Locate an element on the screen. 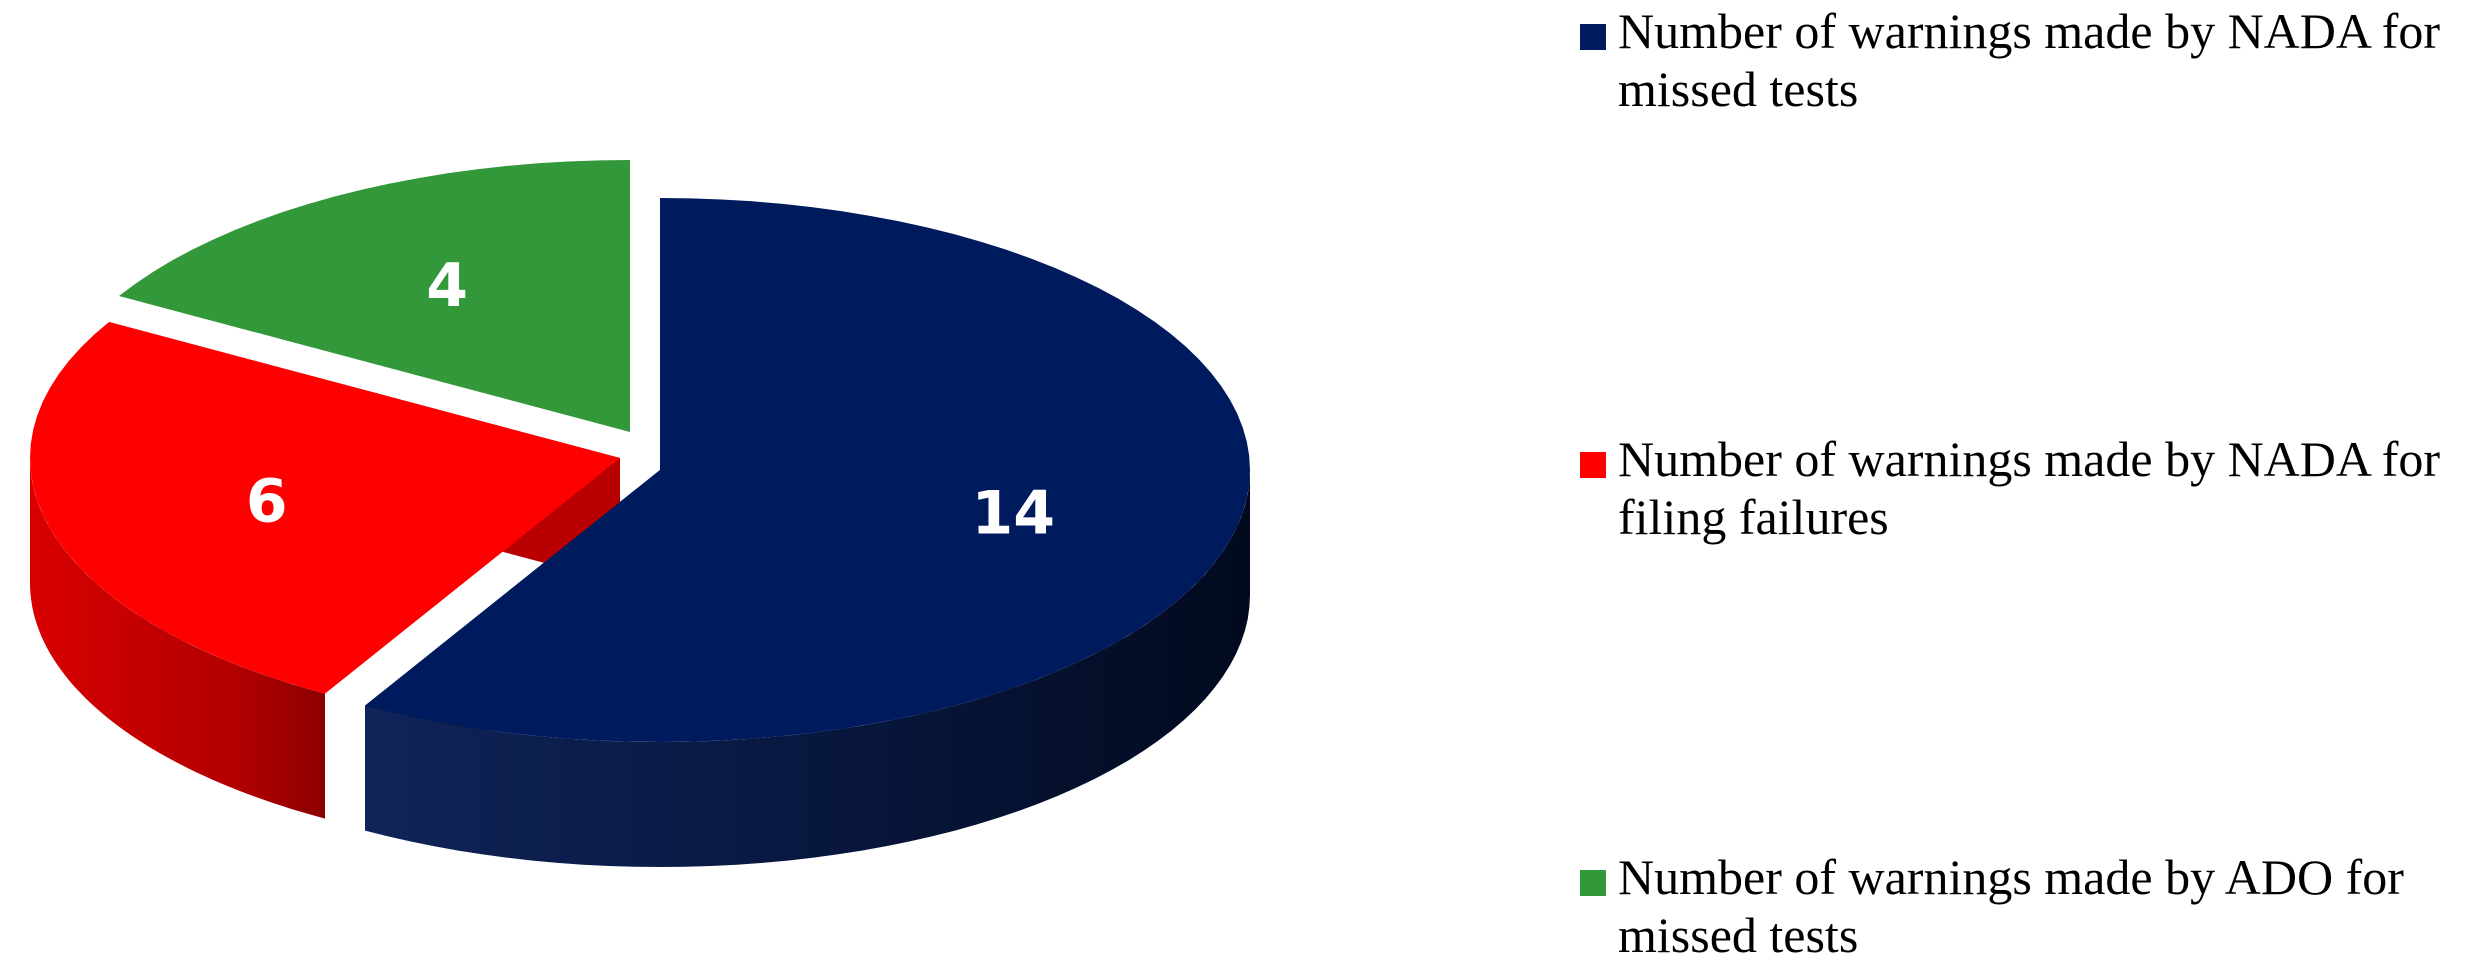  legend-swatch-ado-missed-tests is located at coordinates (1593, 883).